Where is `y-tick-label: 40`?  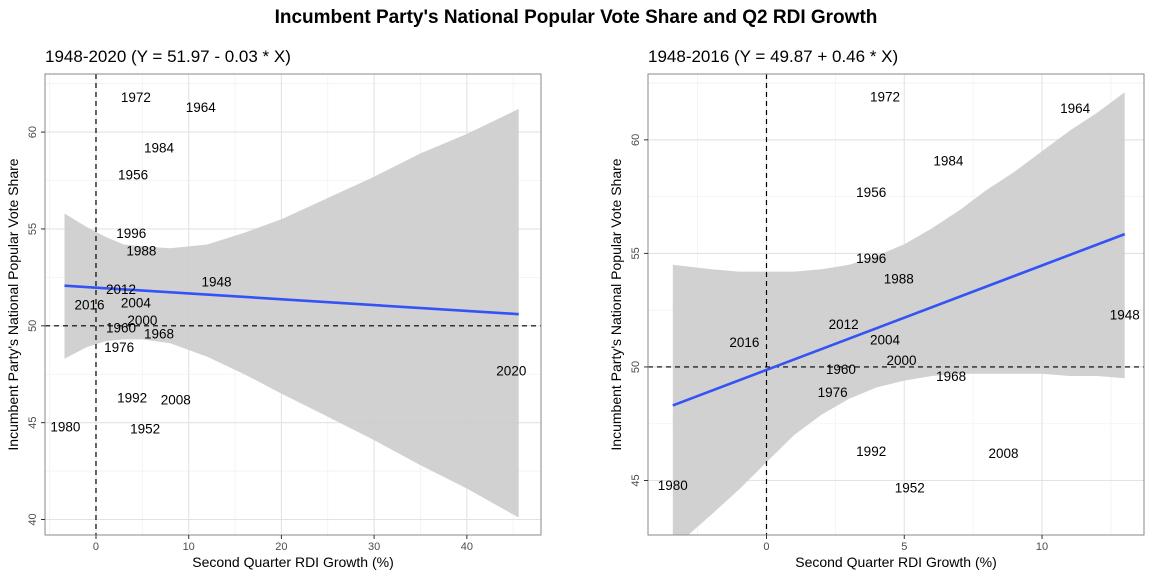 y-tick-label: 40 is located at coordinates (33, 519).